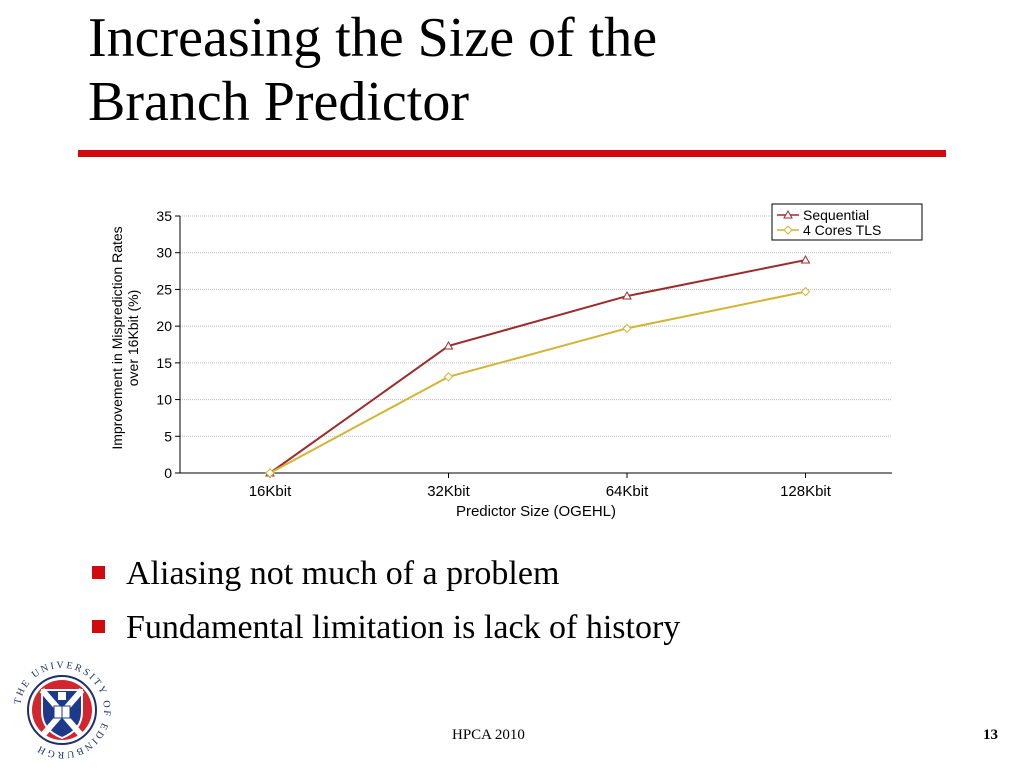 The width and height of the screenshot is (1024, 768). What do you see at coordinates (512, 153) in the screenshot?
I see `title-divider` at bounding box center [512, 153].